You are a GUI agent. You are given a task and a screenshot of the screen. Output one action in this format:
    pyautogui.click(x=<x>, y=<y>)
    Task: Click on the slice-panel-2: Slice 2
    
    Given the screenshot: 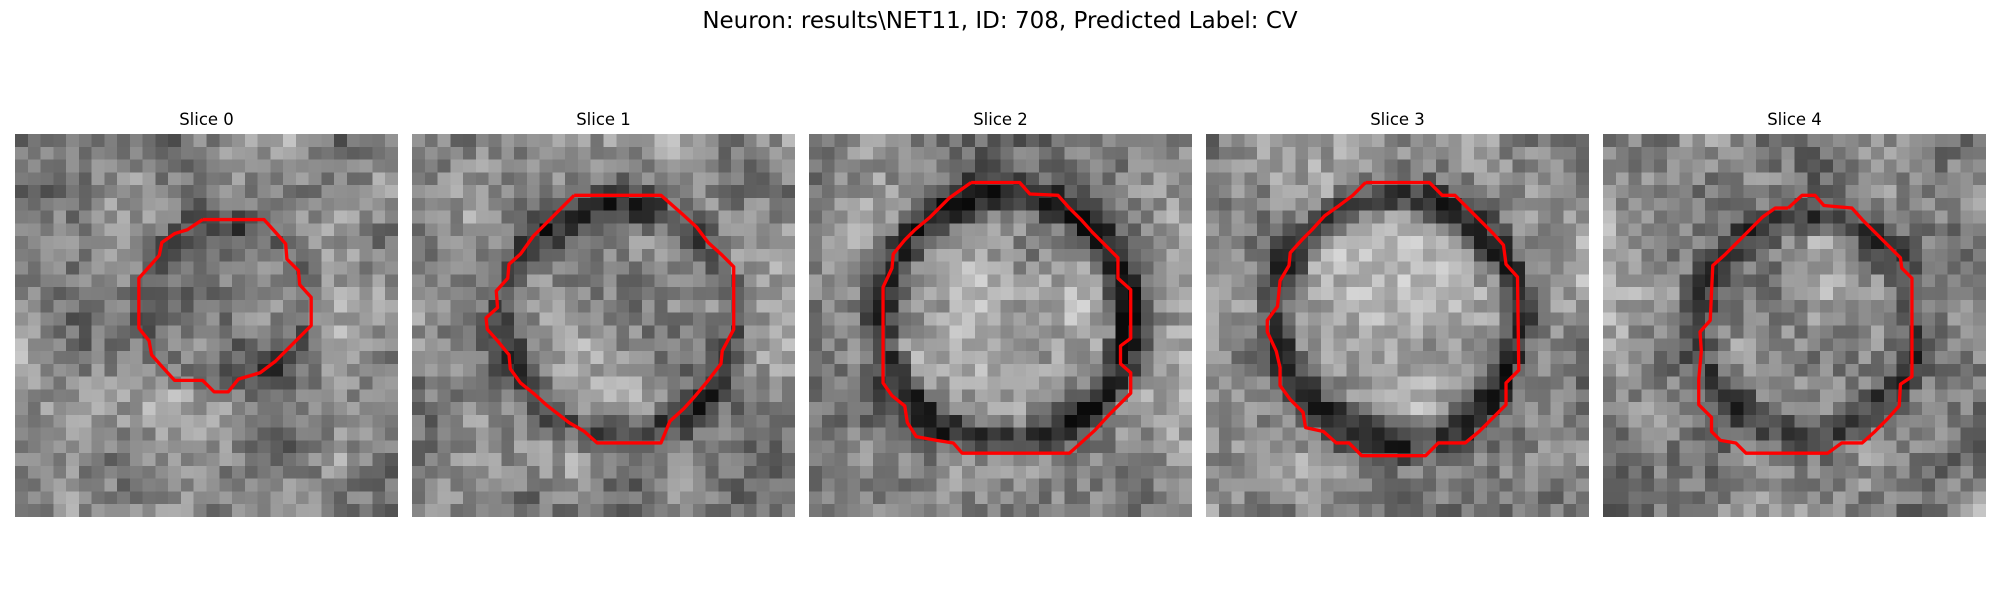 What is the action you would take?
    pyautogui.click(x=1000, y=312)
    